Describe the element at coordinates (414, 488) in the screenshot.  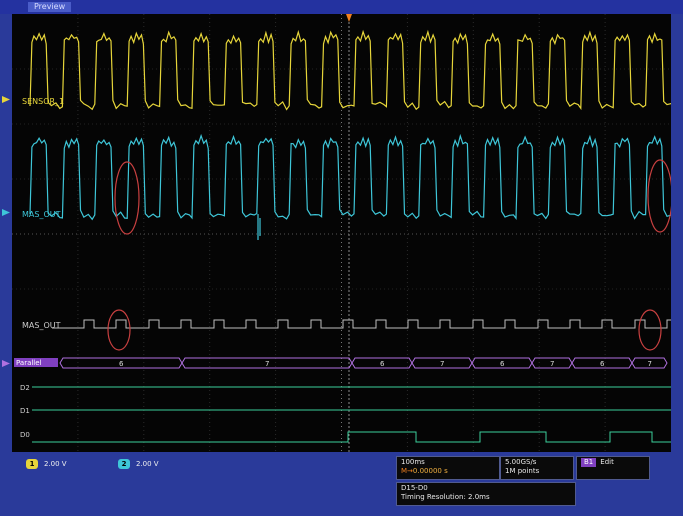
I see `timing-channels: D15-D0` at that location.